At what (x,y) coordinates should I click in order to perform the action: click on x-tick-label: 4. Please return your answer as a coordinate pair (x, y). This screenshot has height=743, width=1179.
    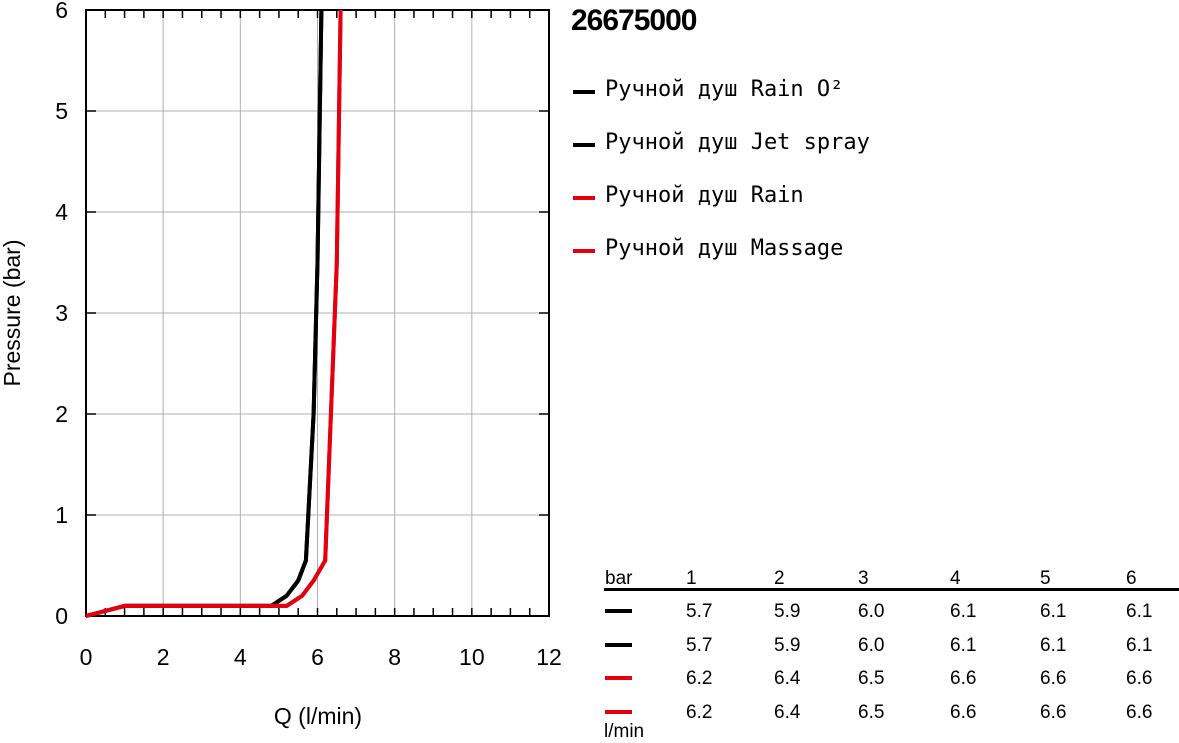
    Looking at the image, I should click on (240, 657).